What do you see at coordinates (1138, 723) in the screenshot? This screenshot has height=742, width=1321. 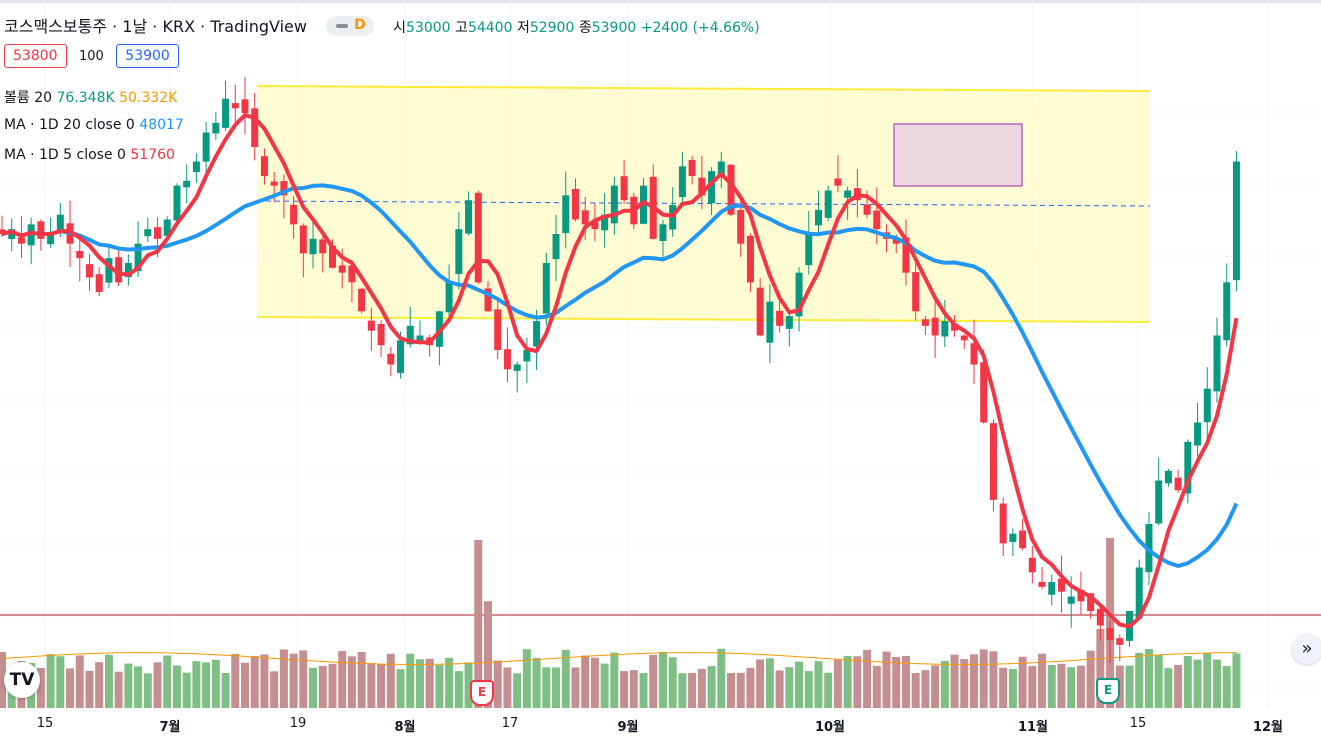 I see `x-axis-label: 15` at bounding box center [1138, 723].